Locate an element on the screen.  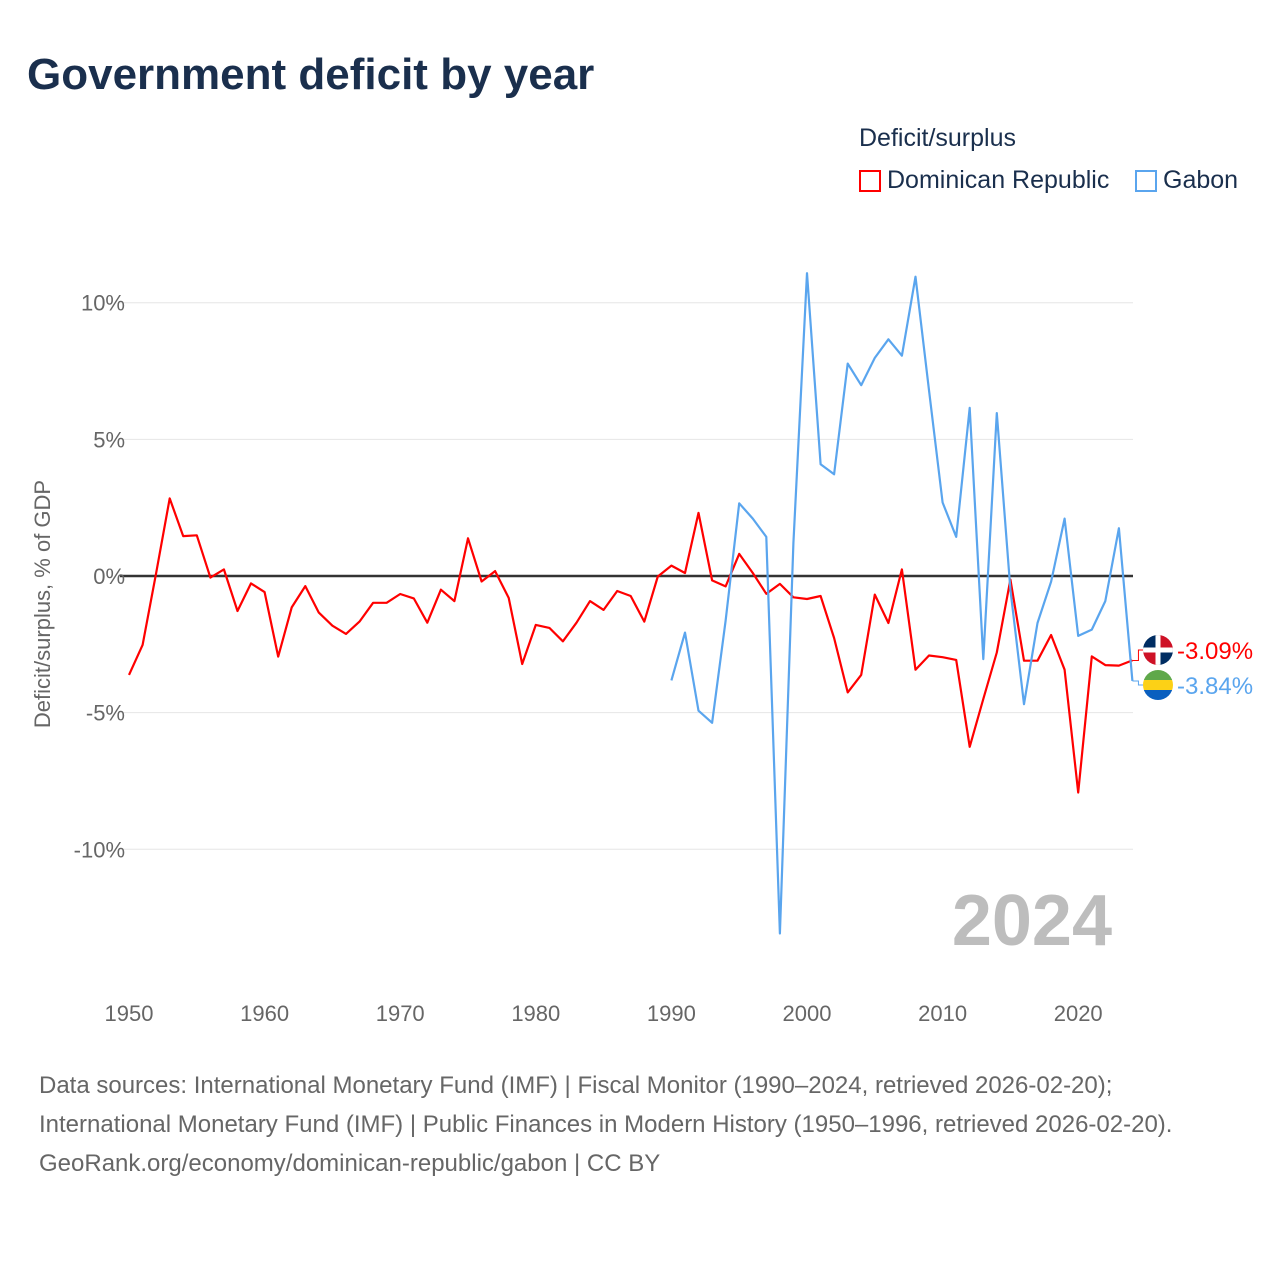
x-tick-label: 2010 is located at coordinates (942, 1013).